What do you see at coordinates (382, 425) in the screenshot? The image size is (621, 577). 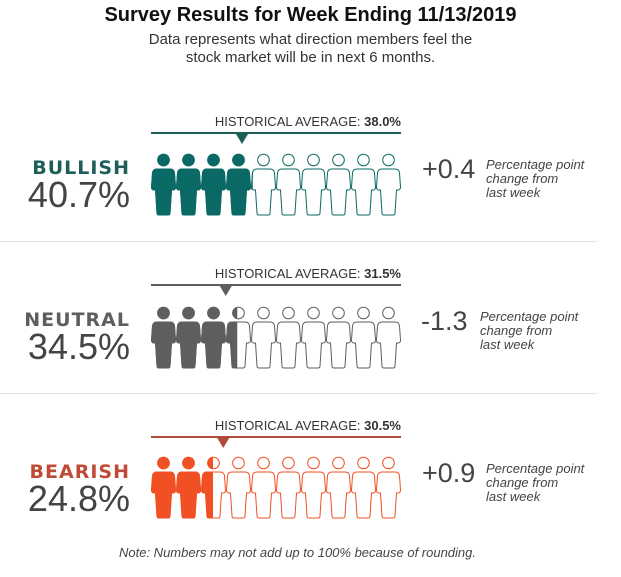 I see `historical-average-value: 30.5%` at bounding box center [382, 425].